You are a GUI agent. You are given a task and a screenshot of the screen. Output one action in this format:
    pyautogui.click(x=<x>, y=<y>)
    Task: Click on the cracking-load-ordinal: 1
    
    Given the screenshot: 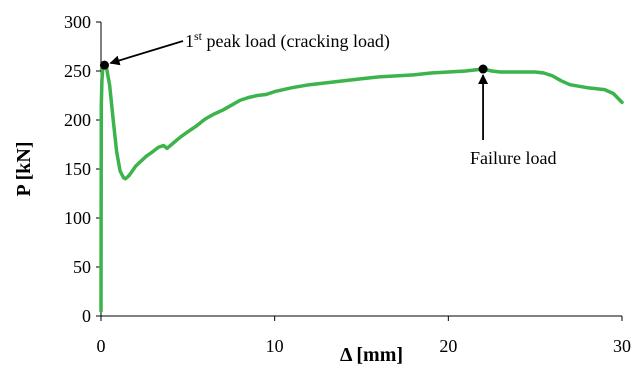 What is the action you would take?
    pyautogui.click(x=189, y=41)
    